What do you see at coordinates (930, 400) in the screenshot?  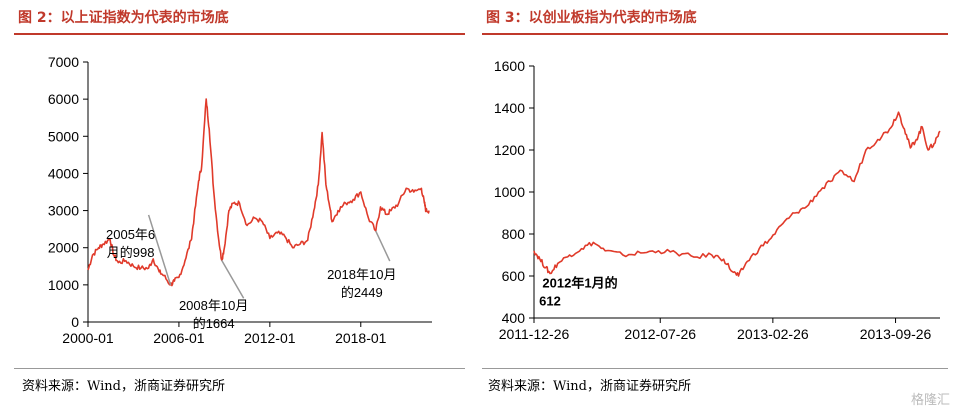 I see `watermark: 格隆汇` at bounding box center [930, 400].